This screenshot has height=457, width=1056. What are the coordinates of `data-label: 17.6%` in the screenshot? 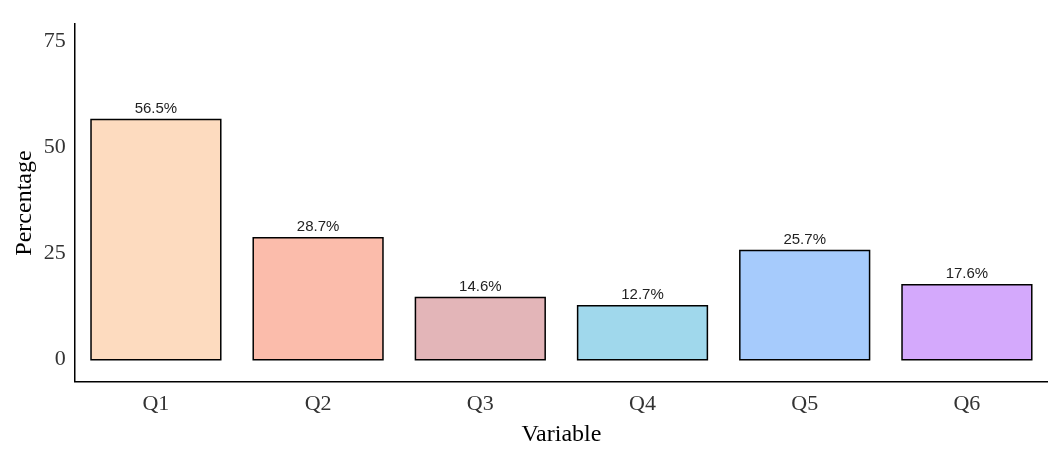 It's located at (967, 273).